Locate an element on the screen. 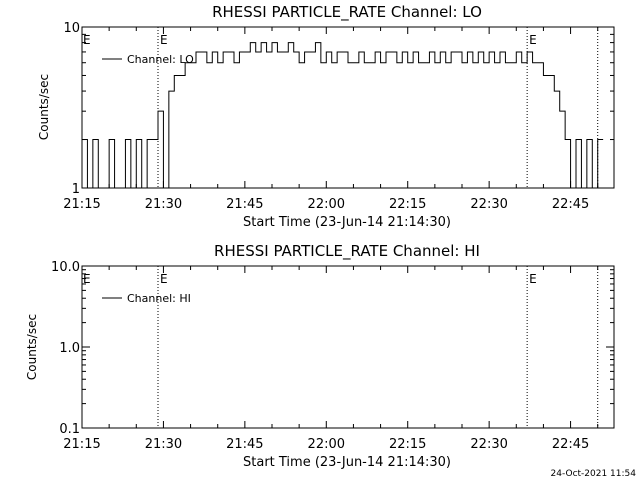 The image size is (640, 480). legend: Channel: HI is located at coordinates (146, 298).